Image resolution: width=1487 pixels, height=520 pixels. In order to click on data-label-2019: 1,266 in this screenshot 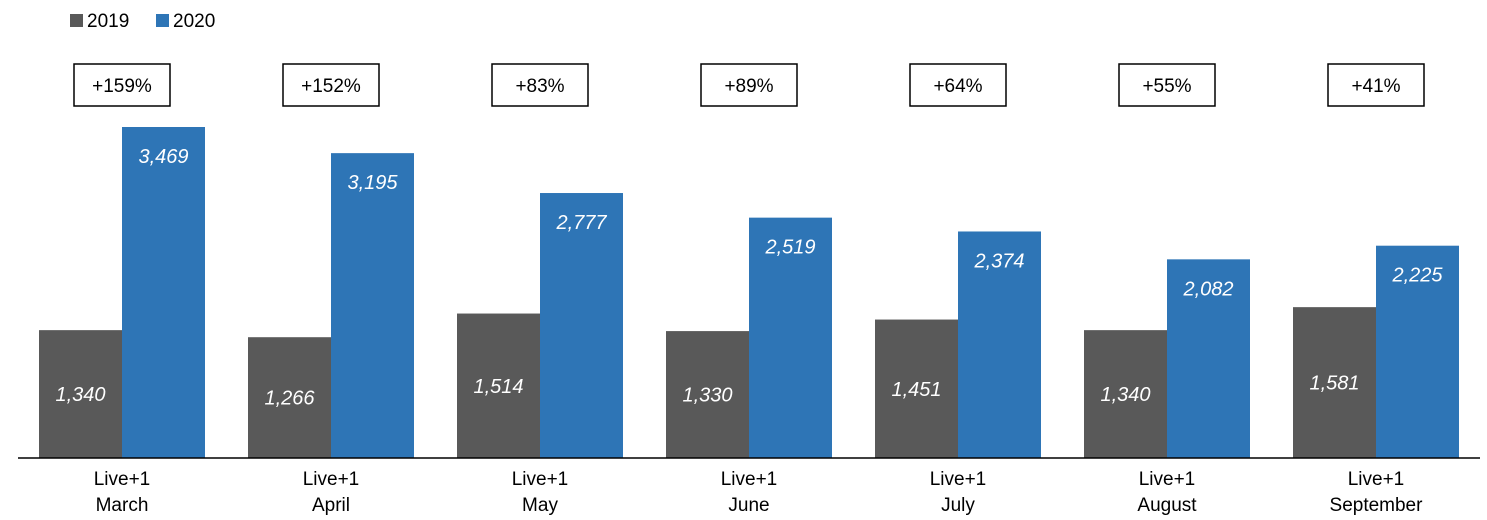, I will do `click(289, 399)`.